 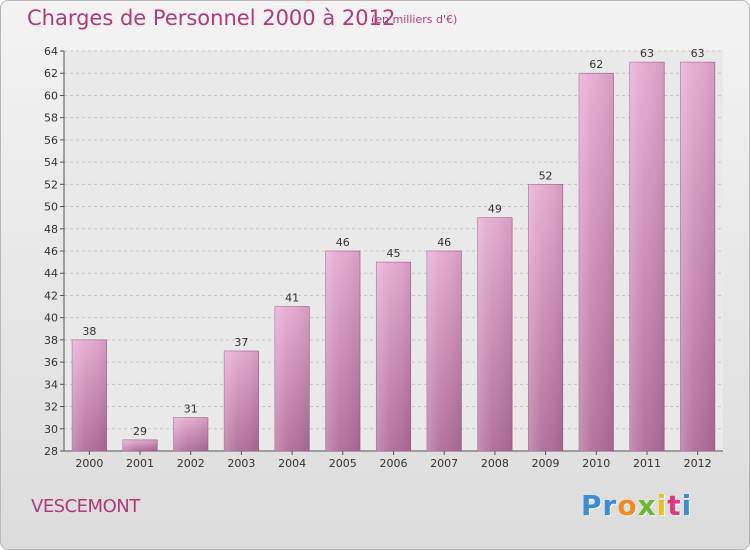 What do you see at coordinates (89, 331) in the screenshot?
I see `data-label: 38` at bounding box center [89, 331].